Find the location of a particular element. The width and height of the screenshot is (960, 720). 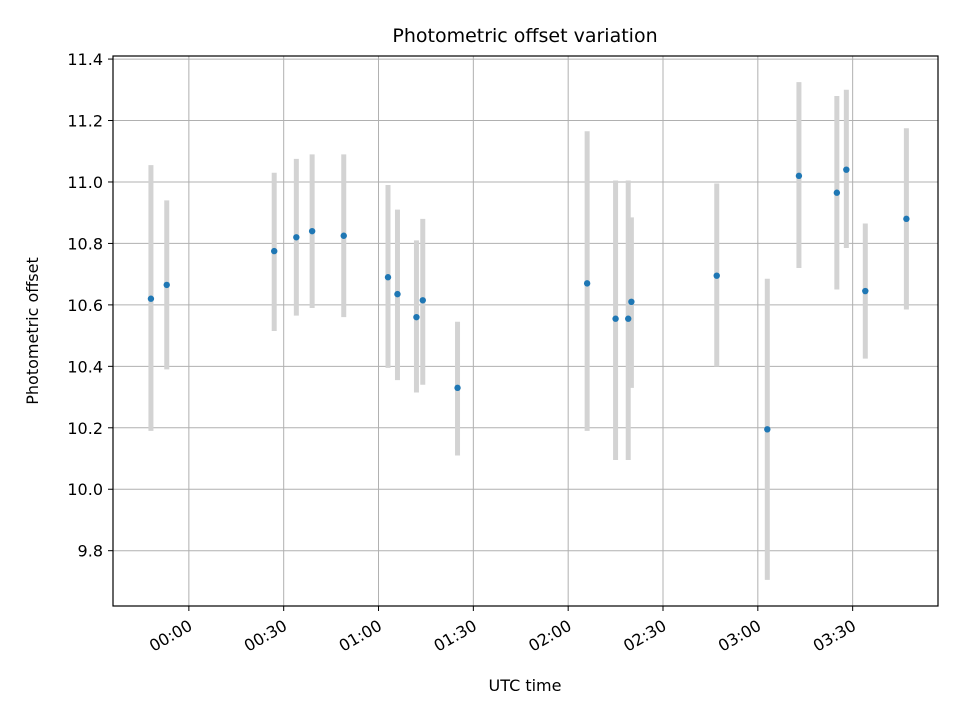

y-tick-label: 10.6 is located at coordinates (85, 305).